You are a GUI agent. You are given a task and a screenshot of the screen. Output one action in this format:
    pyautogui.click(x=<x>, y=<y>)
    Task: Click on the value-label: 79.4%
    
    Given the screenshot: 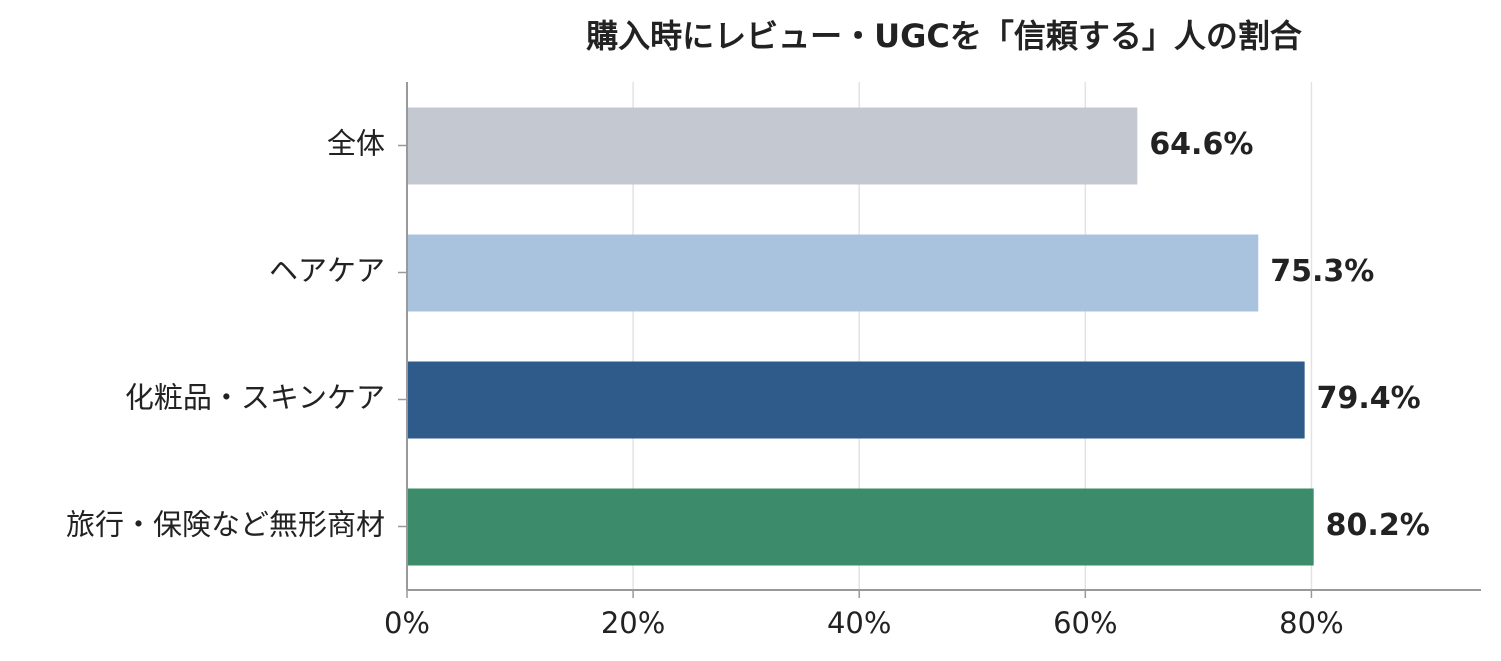 What is the action you would take?
    pyautogui.click(x=1369, y=398)
    